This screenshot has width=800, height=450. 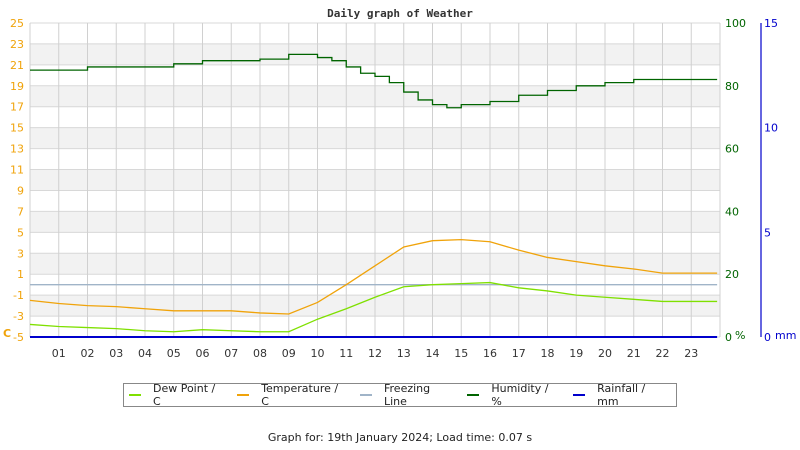 I want to click on hour-tick: 04, so click(x=145, y=353).